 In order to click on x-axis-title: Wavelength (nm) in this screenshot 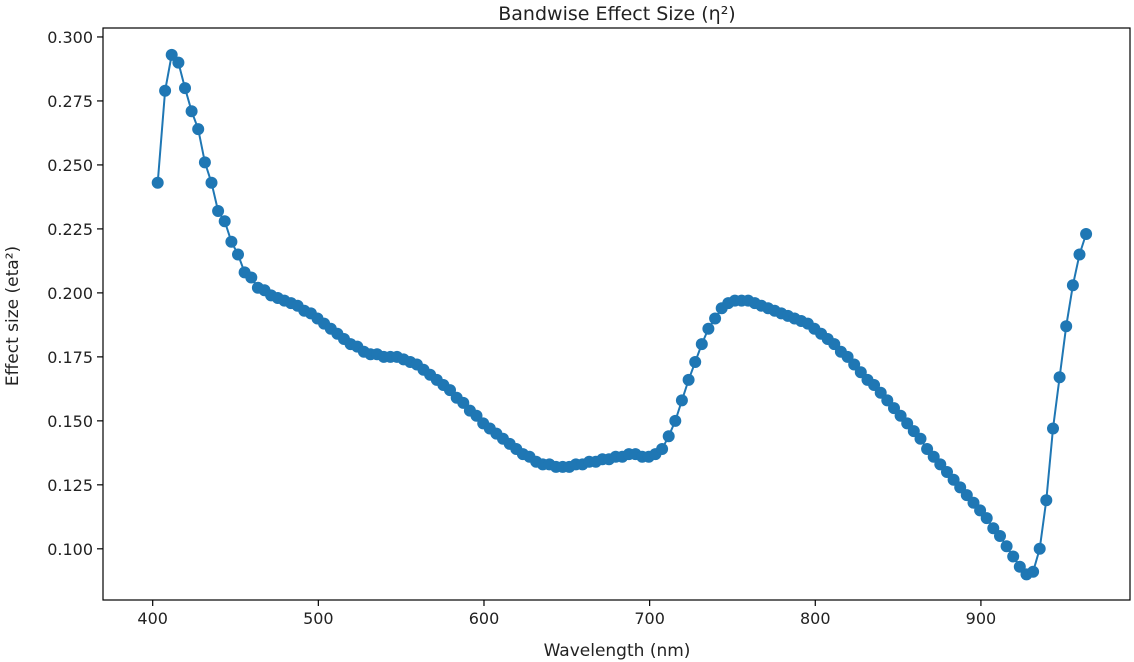, I will do `click(617, 651)`.